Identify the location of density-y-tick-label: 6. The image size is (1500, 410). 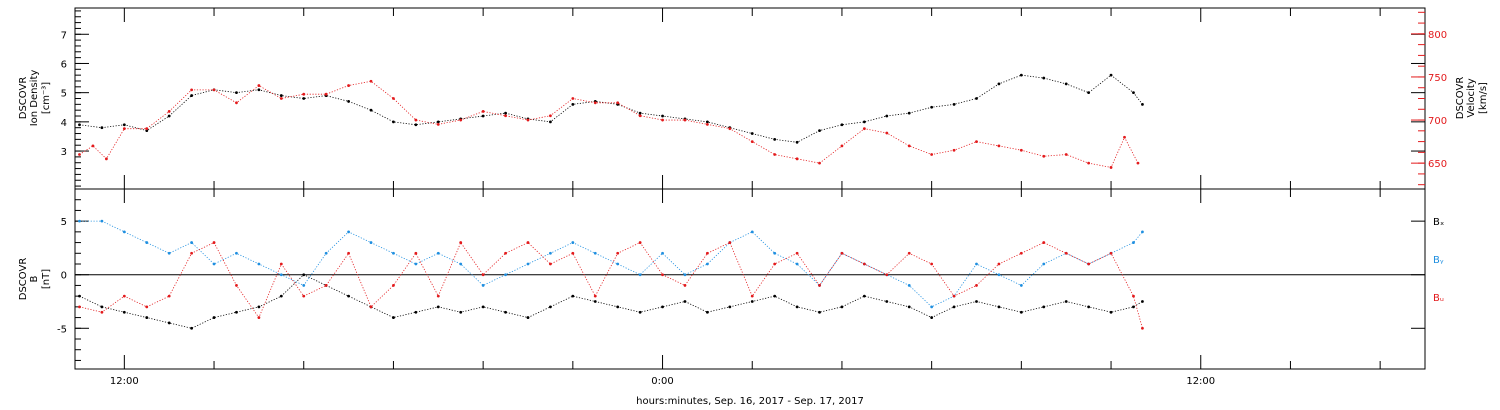
(64, 64).